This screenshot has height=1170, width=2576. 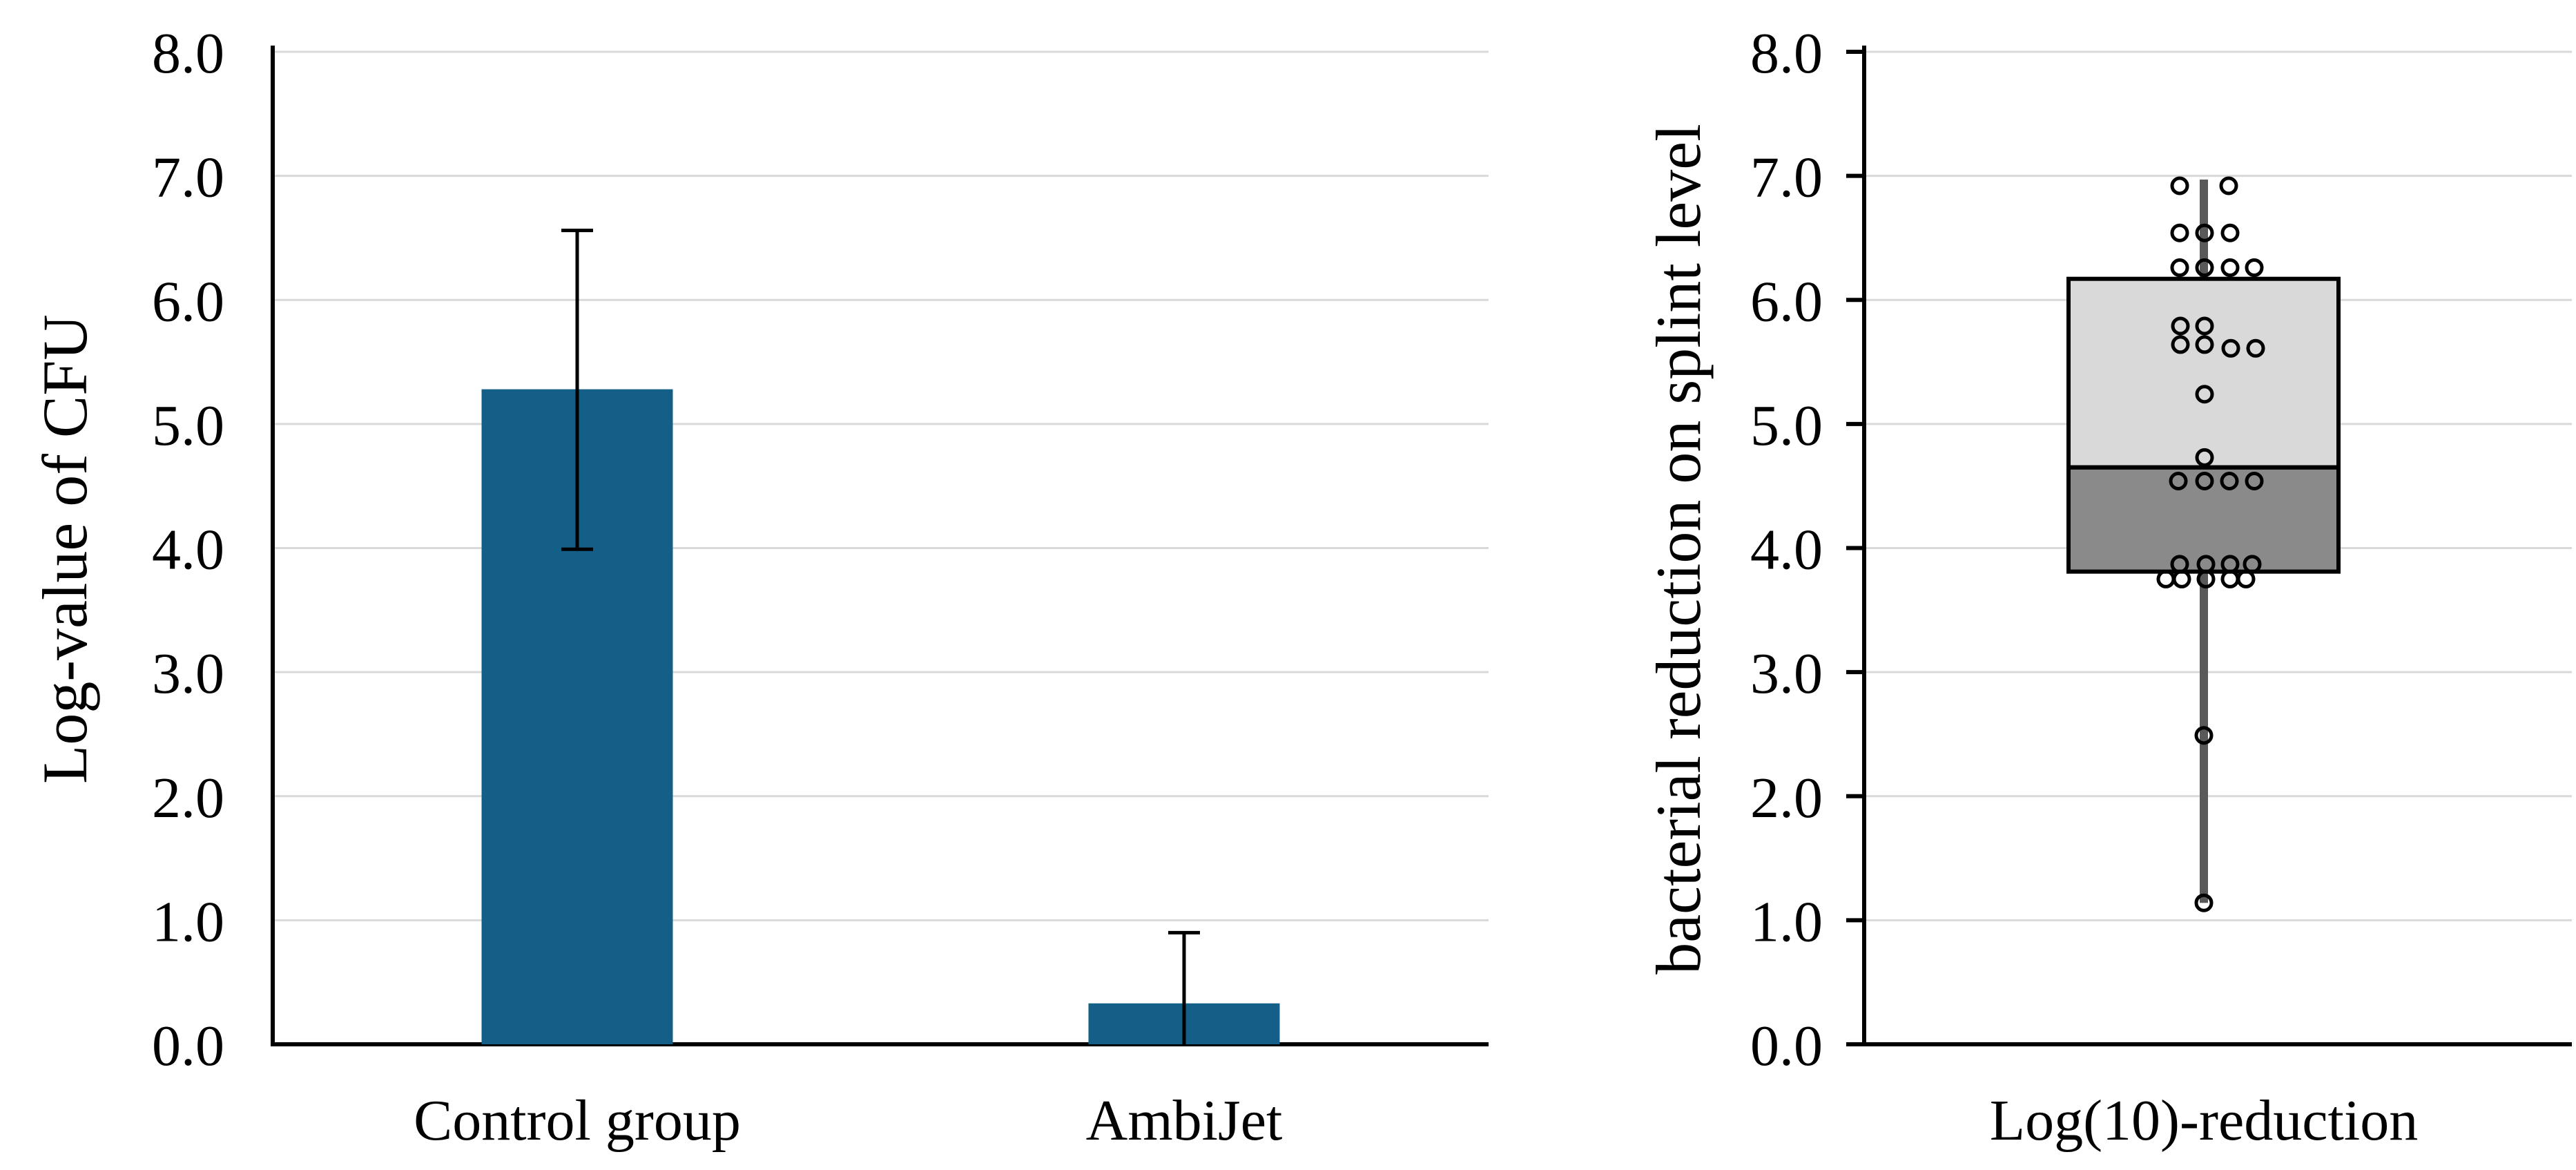 I want to click on category-label-ambijet: AmbiJet, so click(x=1184, y=1121).